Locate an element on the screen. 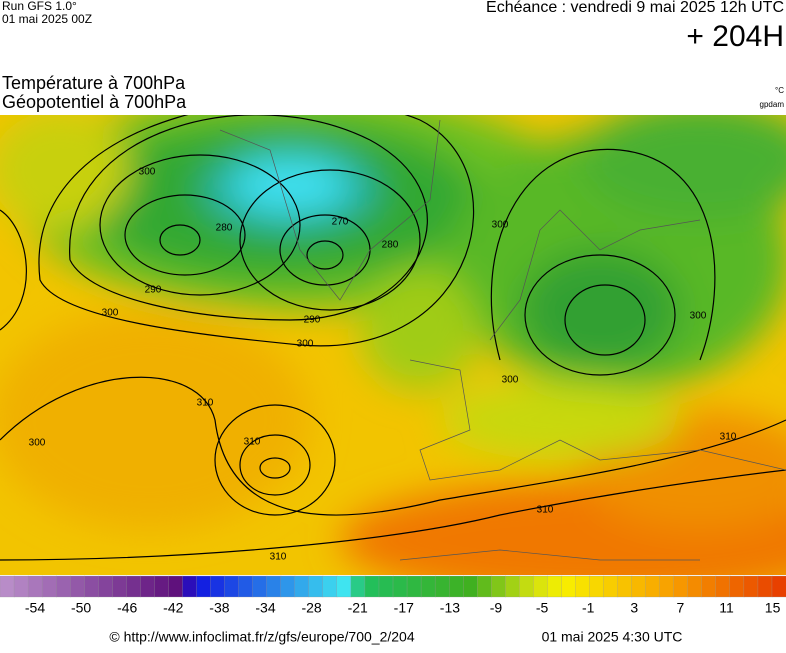  colorbar-tick-label: -28 is located at coordinates (311, 608).